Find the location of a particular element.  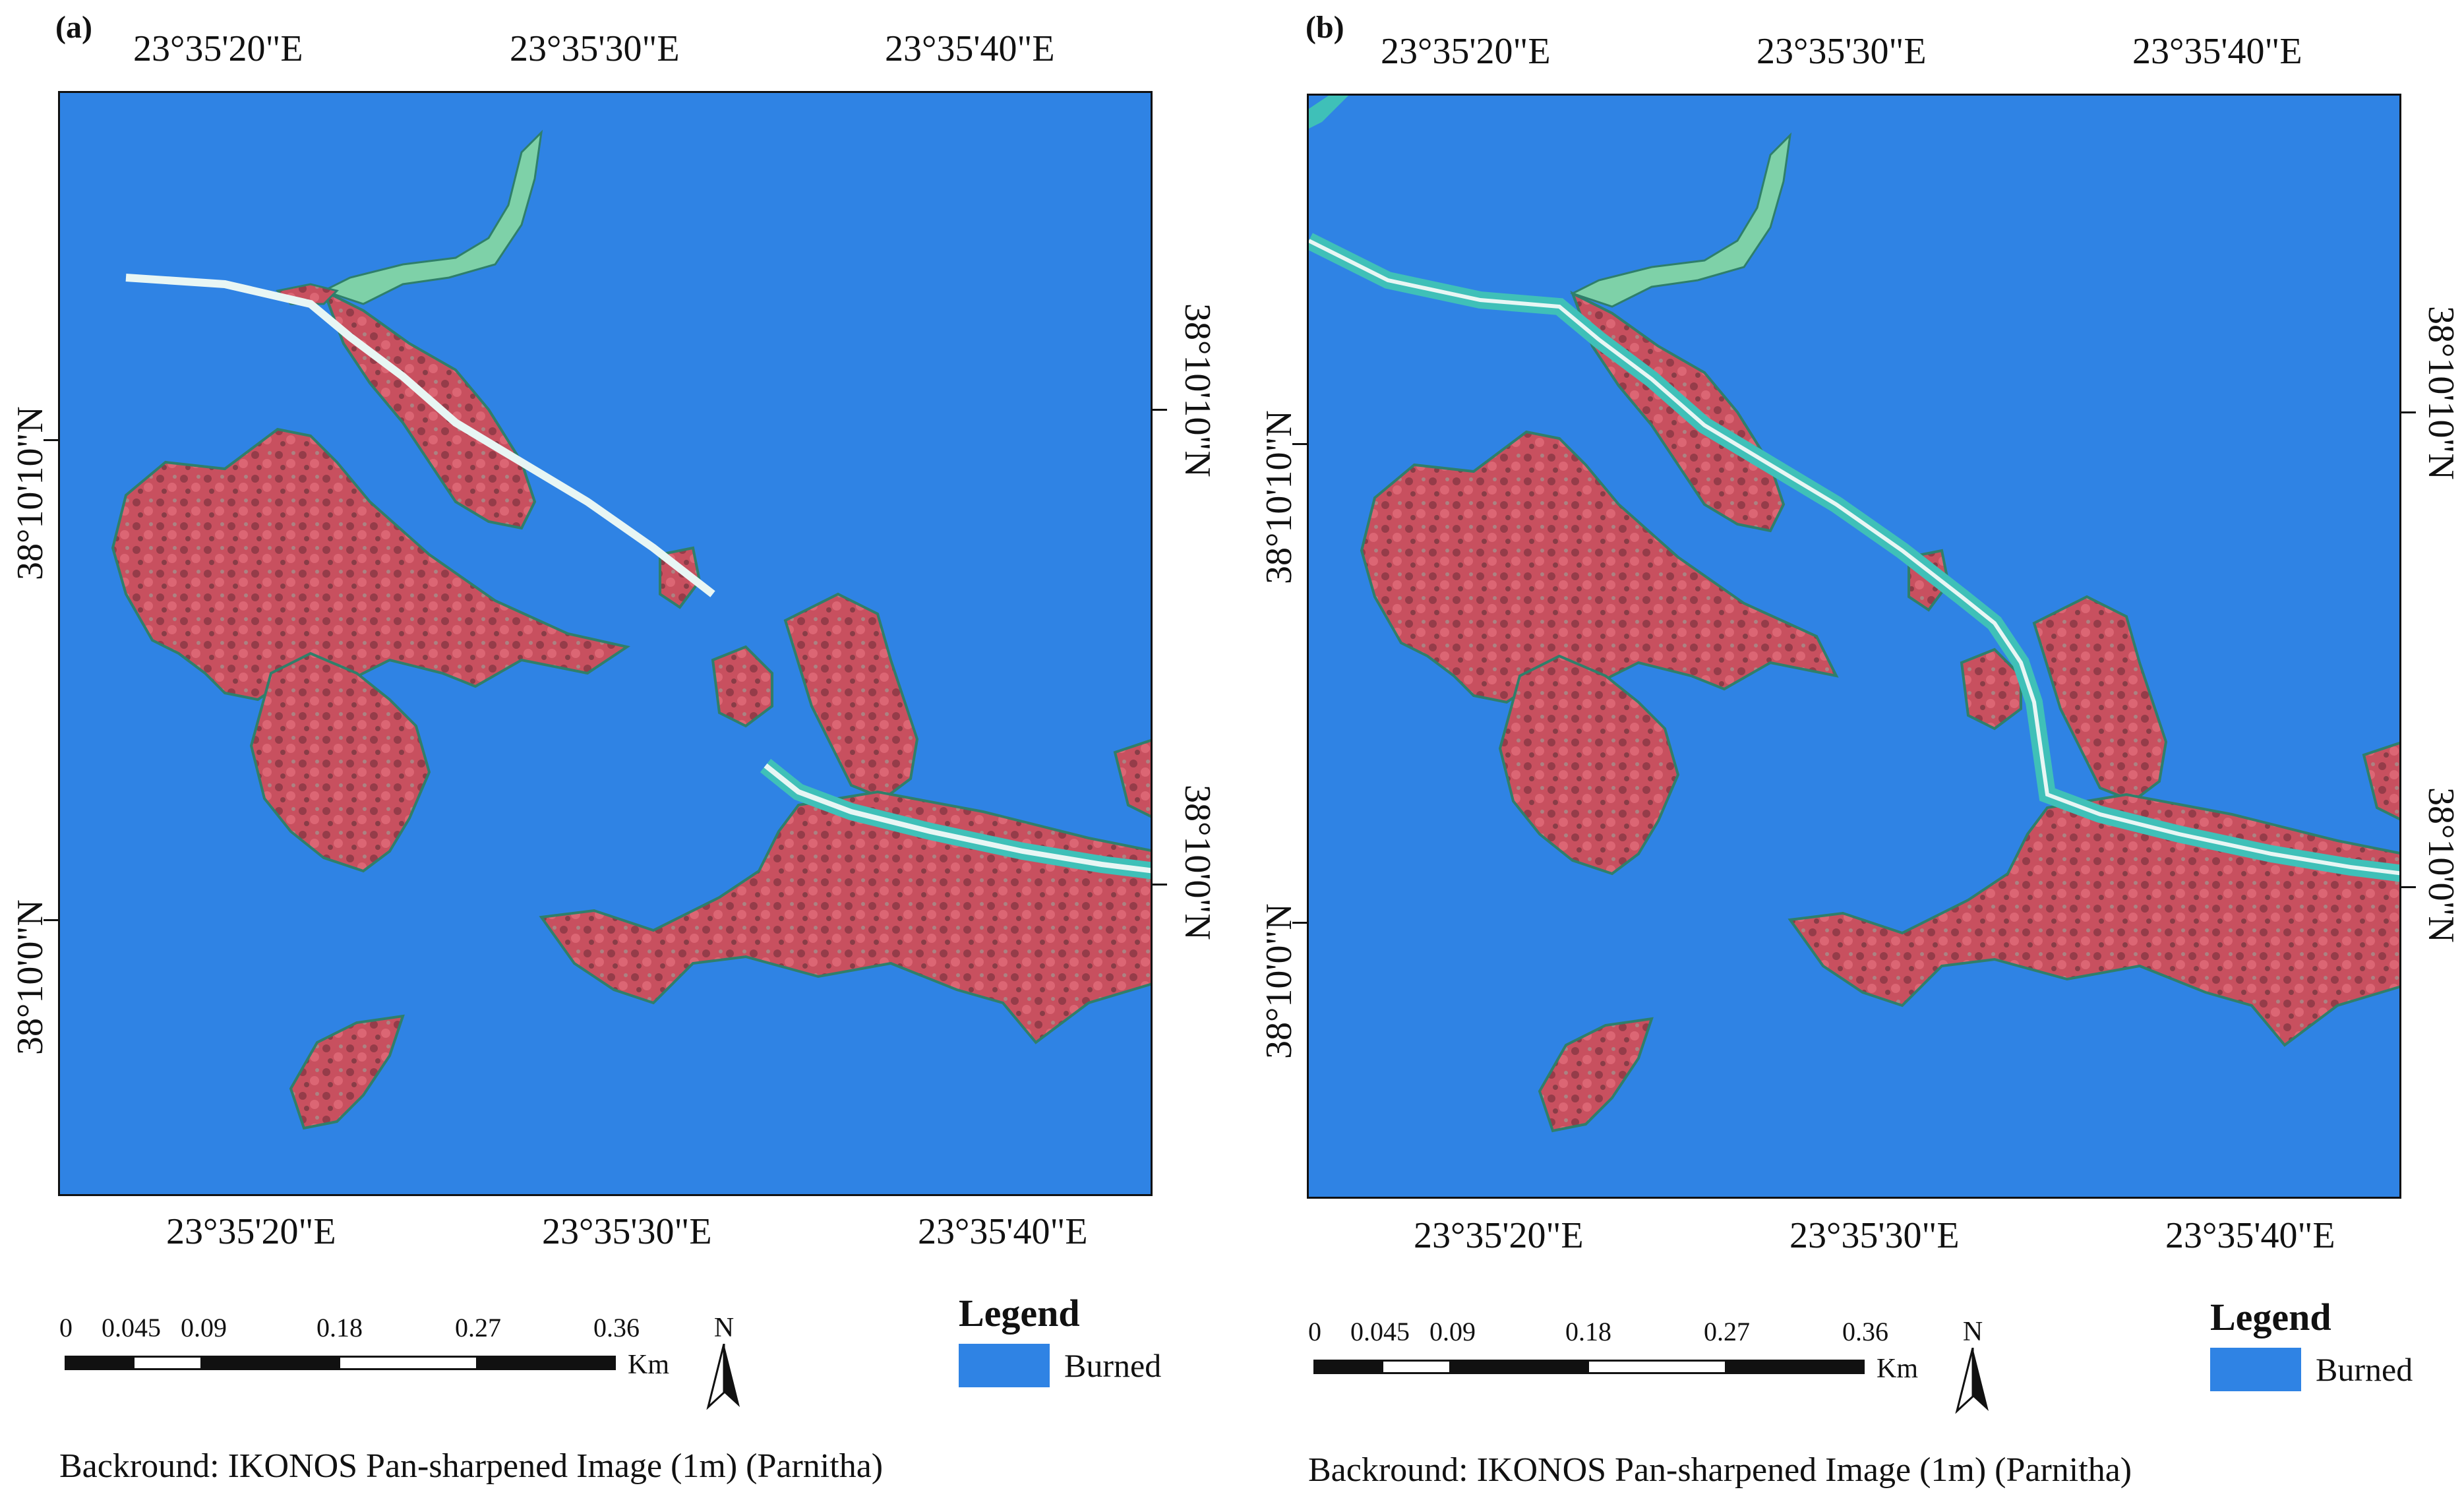

panel-label: (a) is located at coordinates (74, 27).